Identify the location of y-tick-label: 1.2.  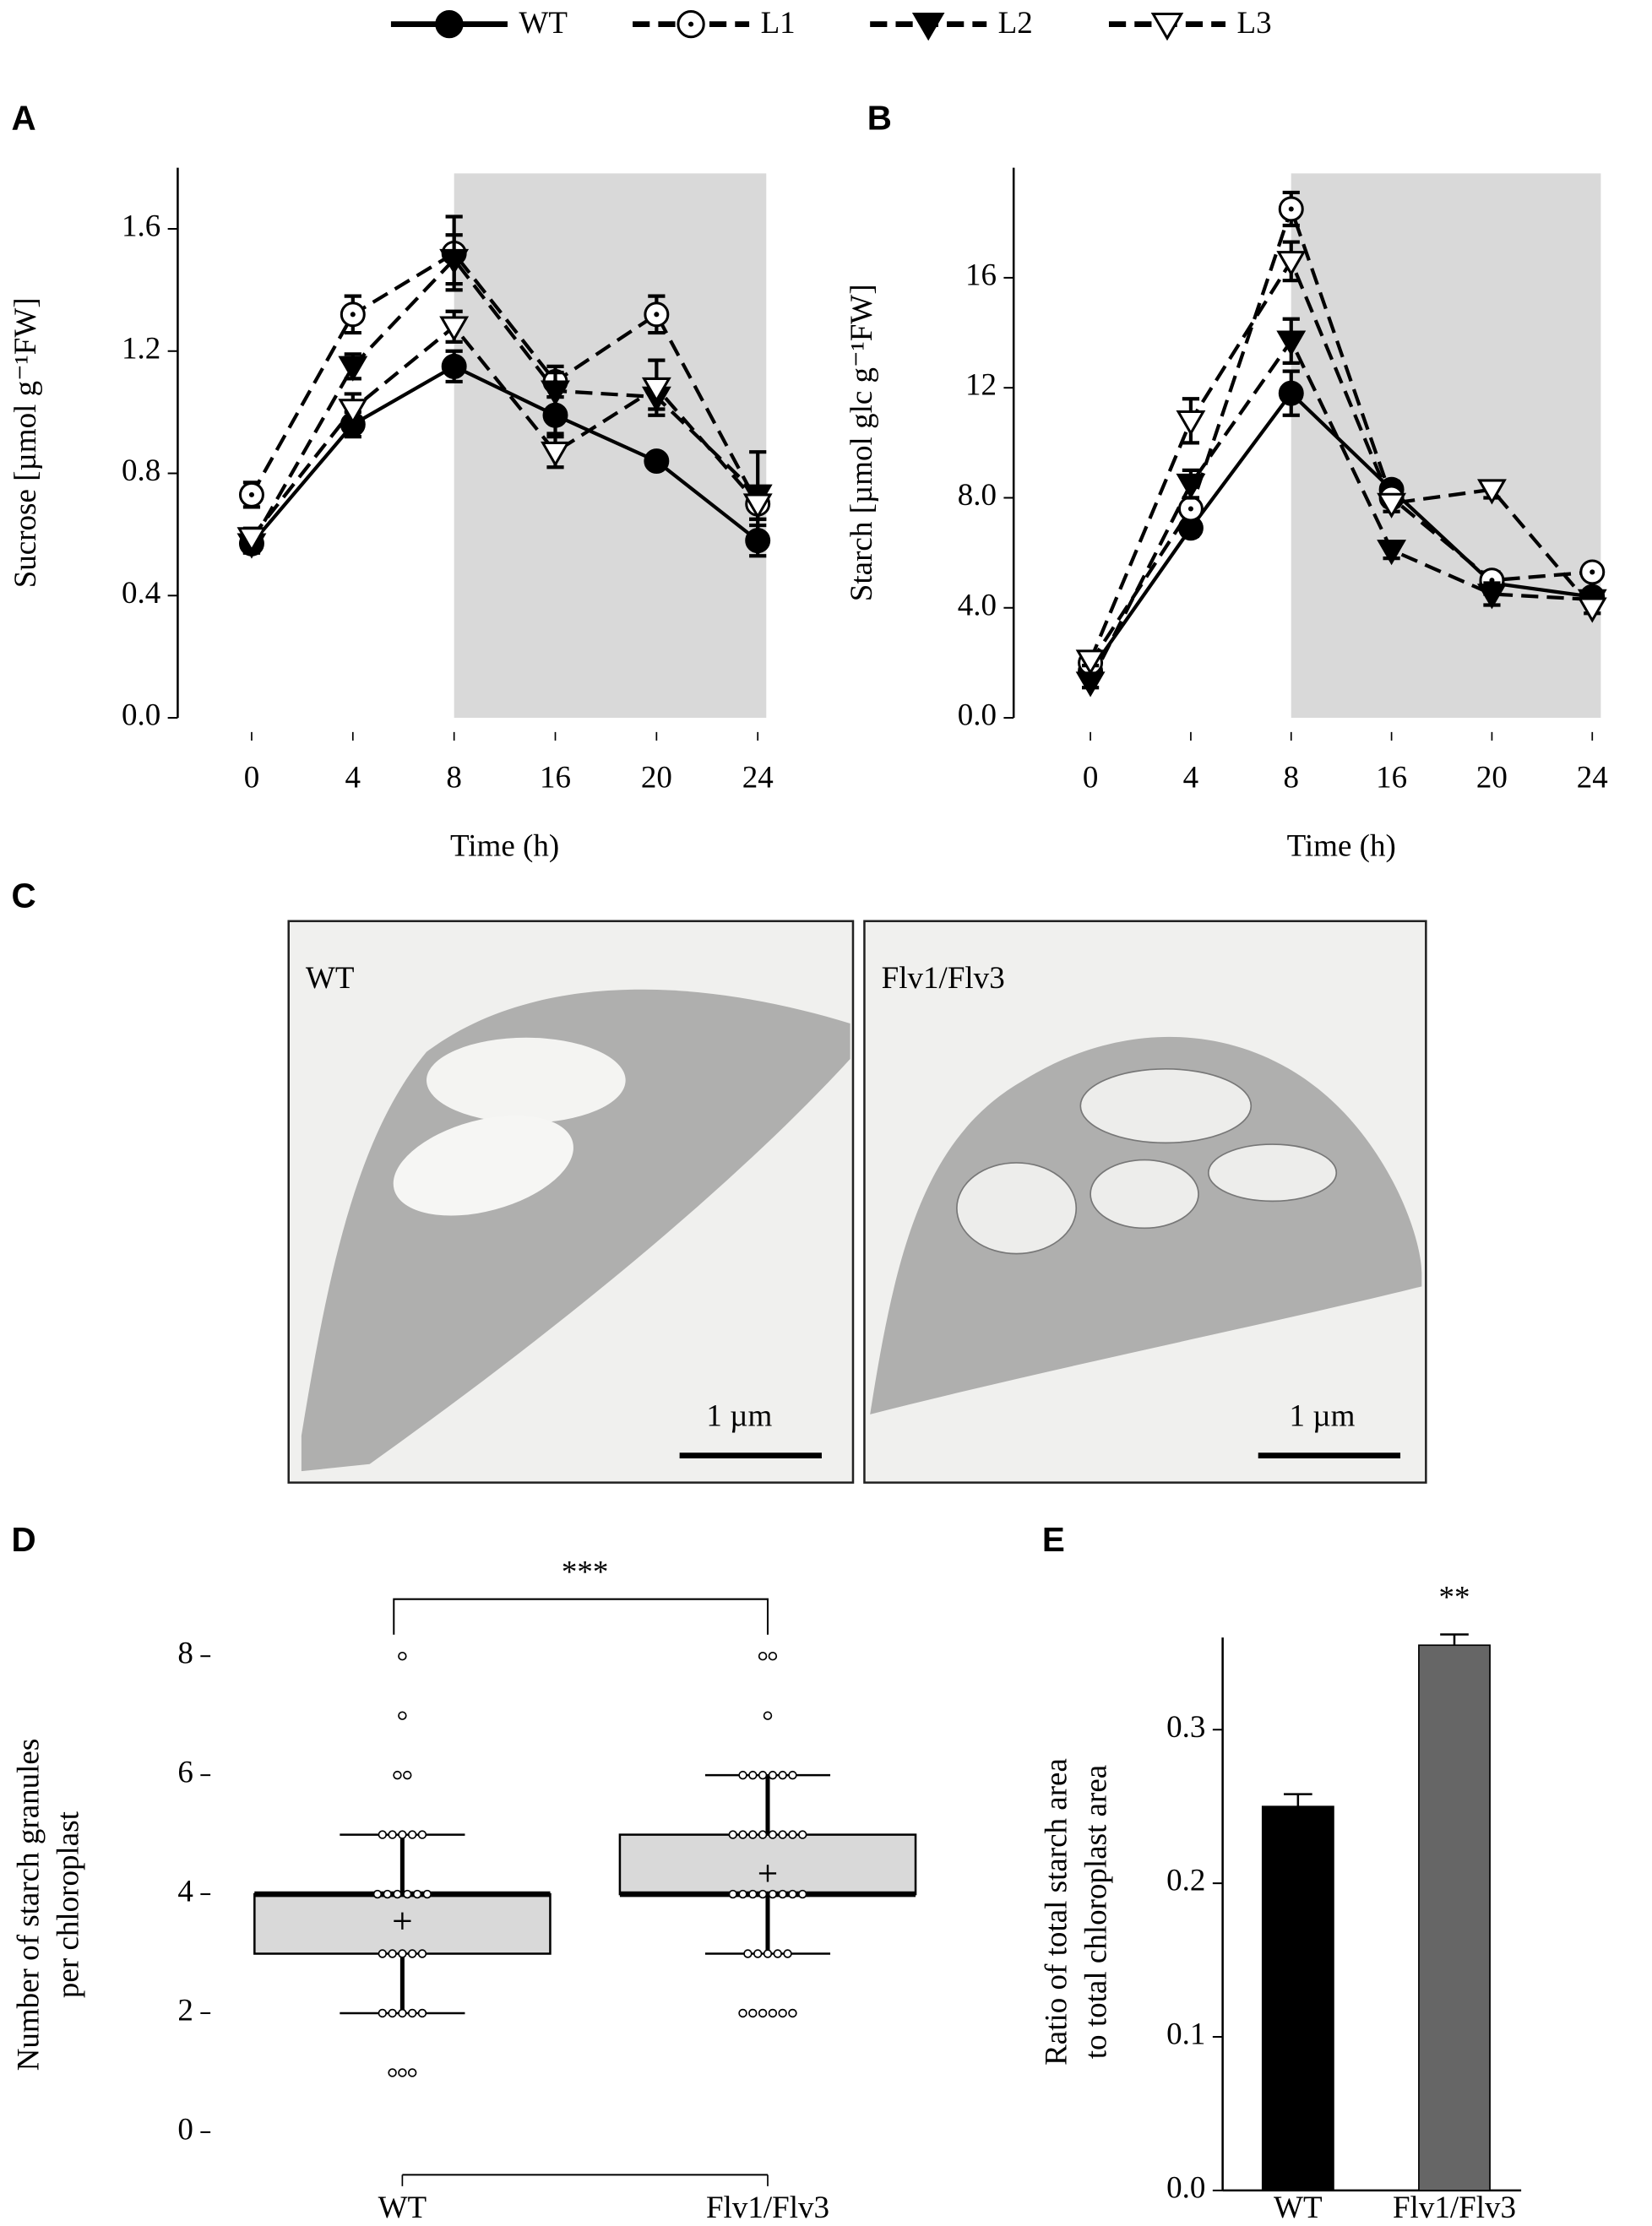
(141, 348).